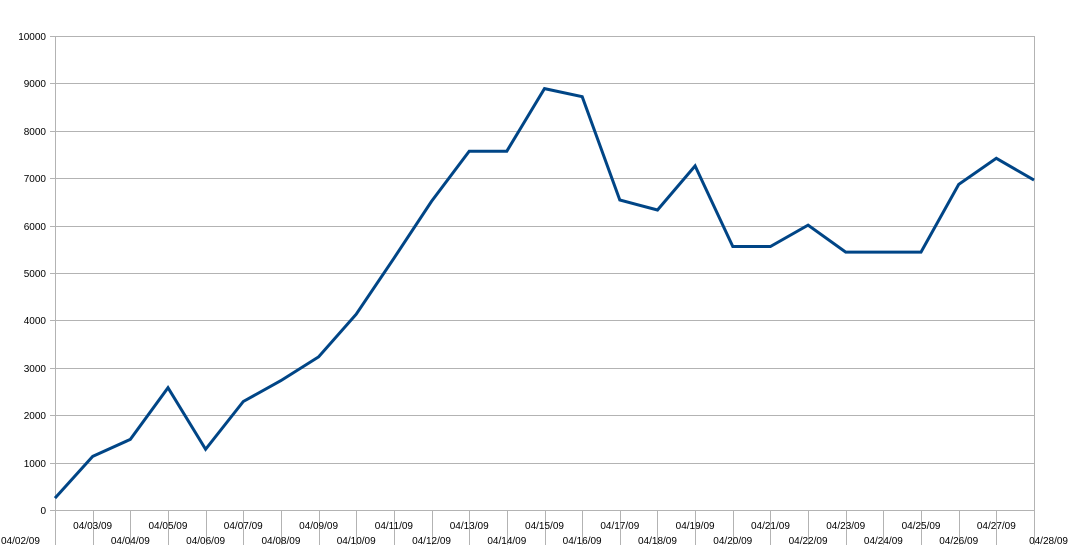 The width and height of the screenshot is (1069, 549). Describe the element at coordinates (318, 526) in the screenshot. I see `x-tick-label: 04/09/09` at that location.